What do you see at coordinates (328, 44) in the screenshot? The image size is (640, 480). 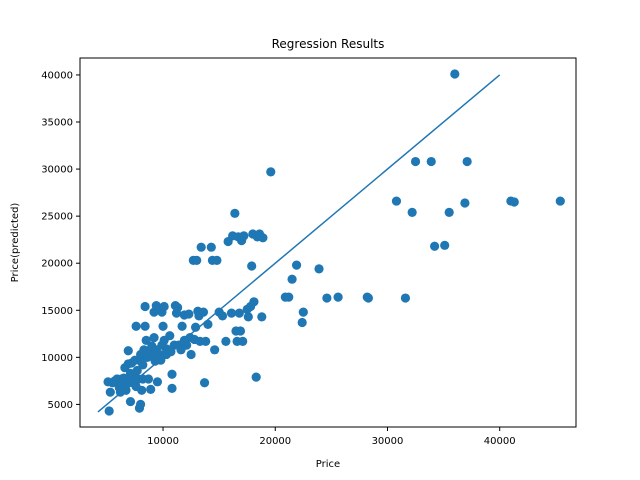 I see `chart-title: Regression Results` at bounding box center [328, 44].